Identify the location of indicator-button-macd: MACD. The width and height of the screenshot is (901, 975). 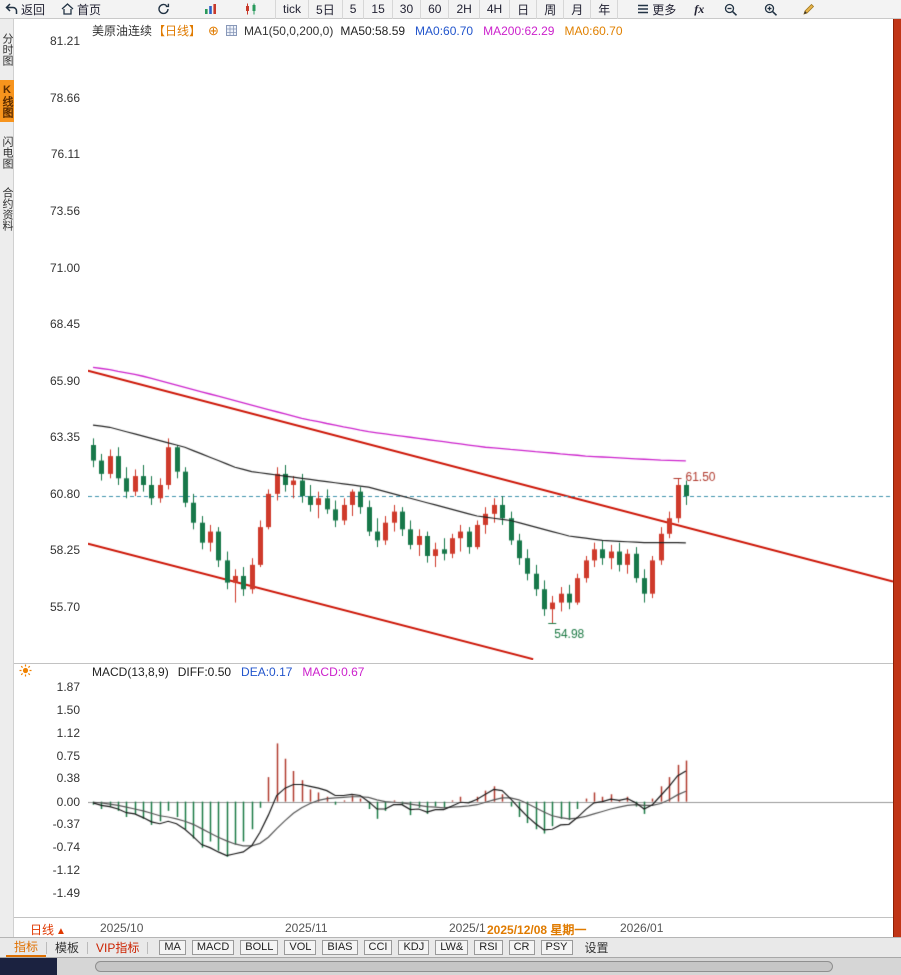
(213, 947).